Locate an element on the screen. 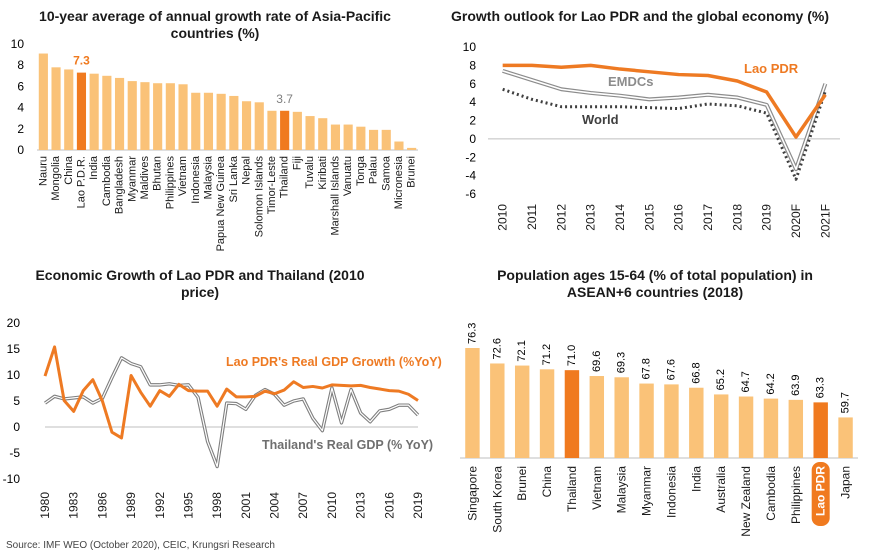  data-label: 64.7 is located at coordinates (746, 381).